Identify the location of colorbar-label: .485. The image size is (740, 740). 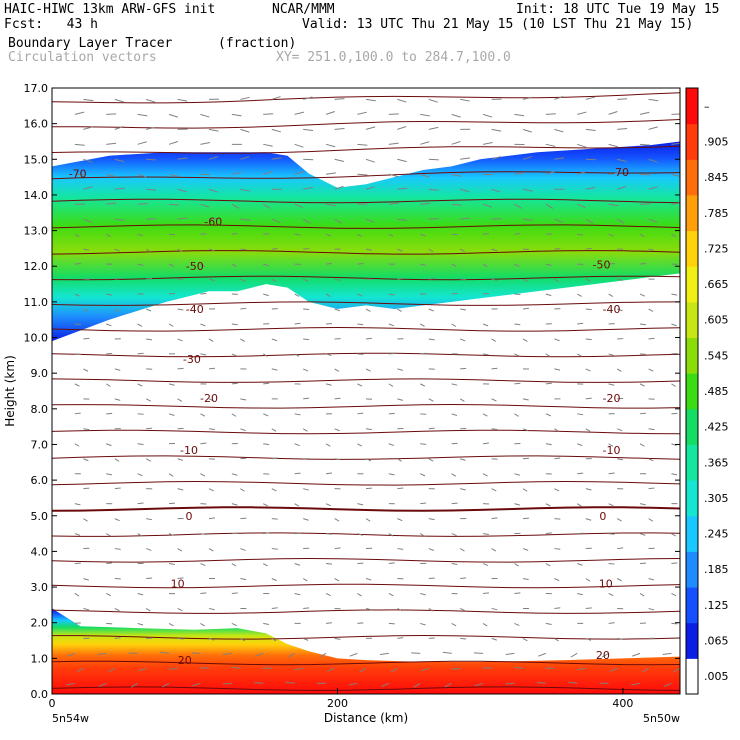
(716, 391).